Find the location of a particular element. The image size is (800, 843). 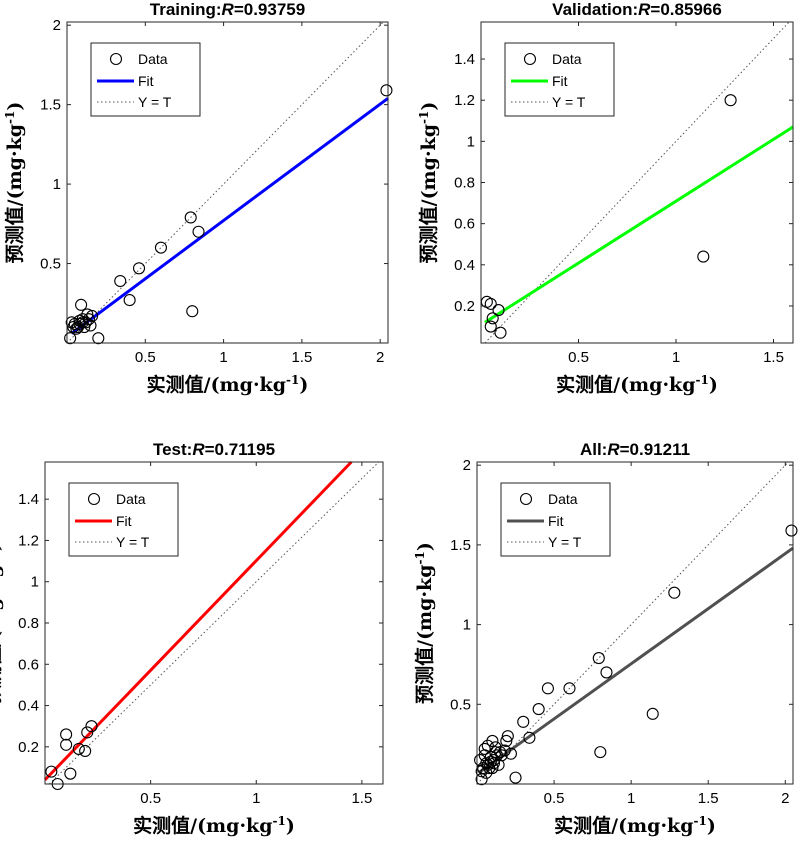

chart-title: Test:R=0.71195 is located at coordinates (214, 449).